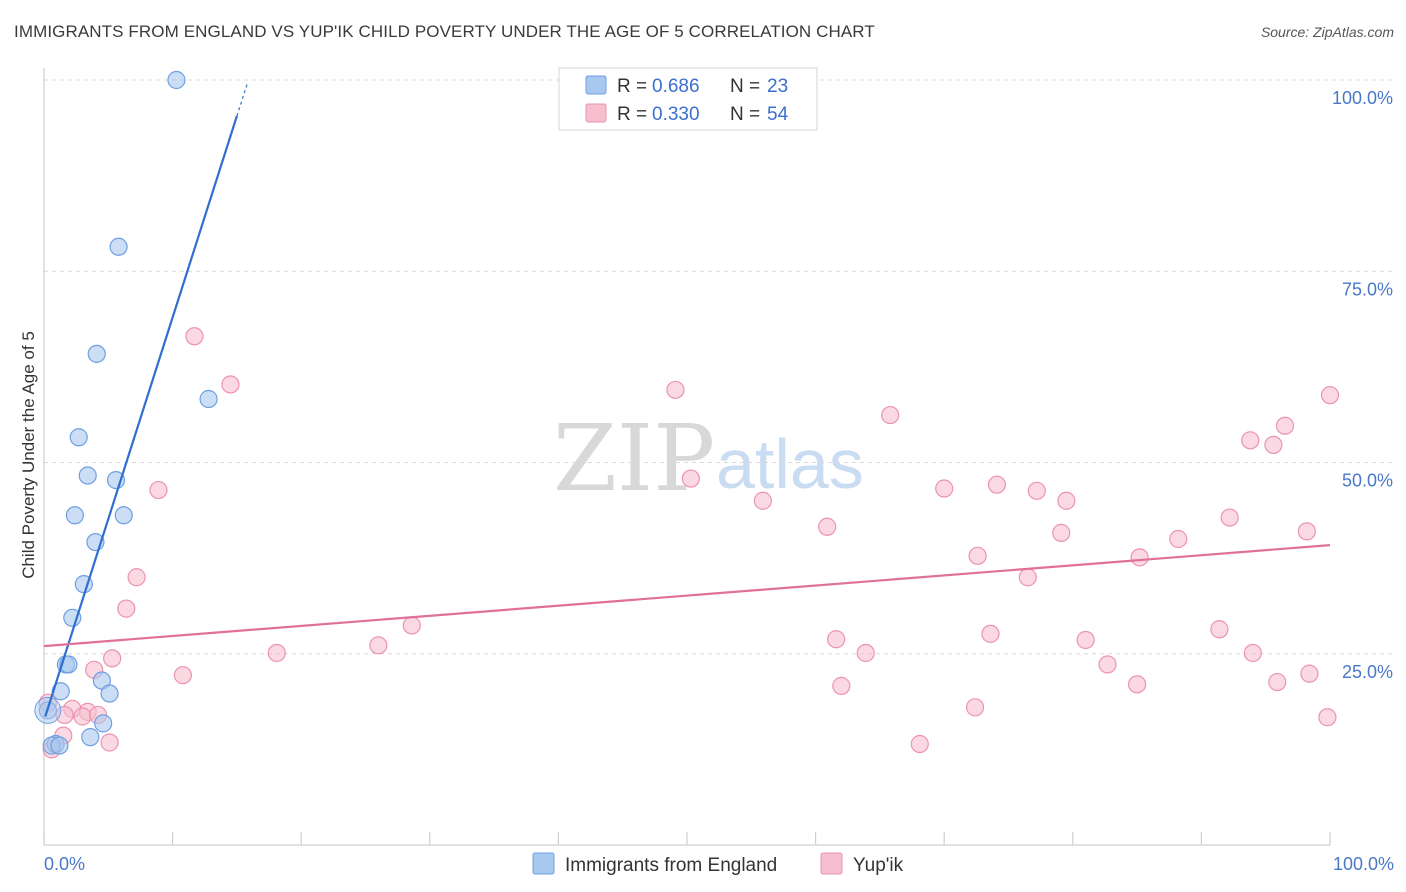 The width and height of the screenshot is (1406, 892). What do you see at coordinates (1327, 32) in the screenshot?
I see `chart-source: Source: ZipAtlas.com` at bounding box center [1327, 32].